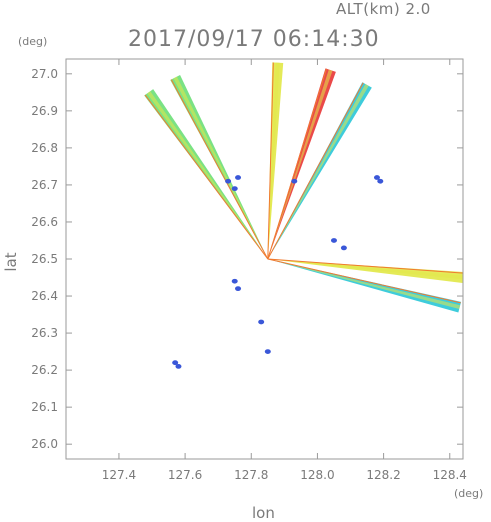 Image resolution: width=491 pixels, height=522 pixels. Describe the element at coordinates (383, 9) in the screenshot. I see `altitude-label: ALT(km) 2.0` at that location.